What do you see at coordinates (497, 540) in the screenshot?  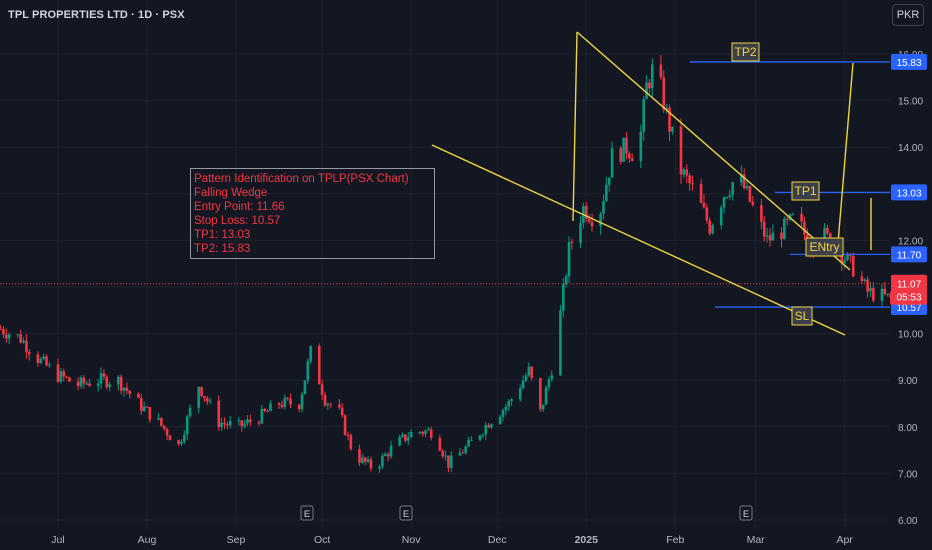 I see `x-tick-label: Dec` at bounding box center [497, 540].